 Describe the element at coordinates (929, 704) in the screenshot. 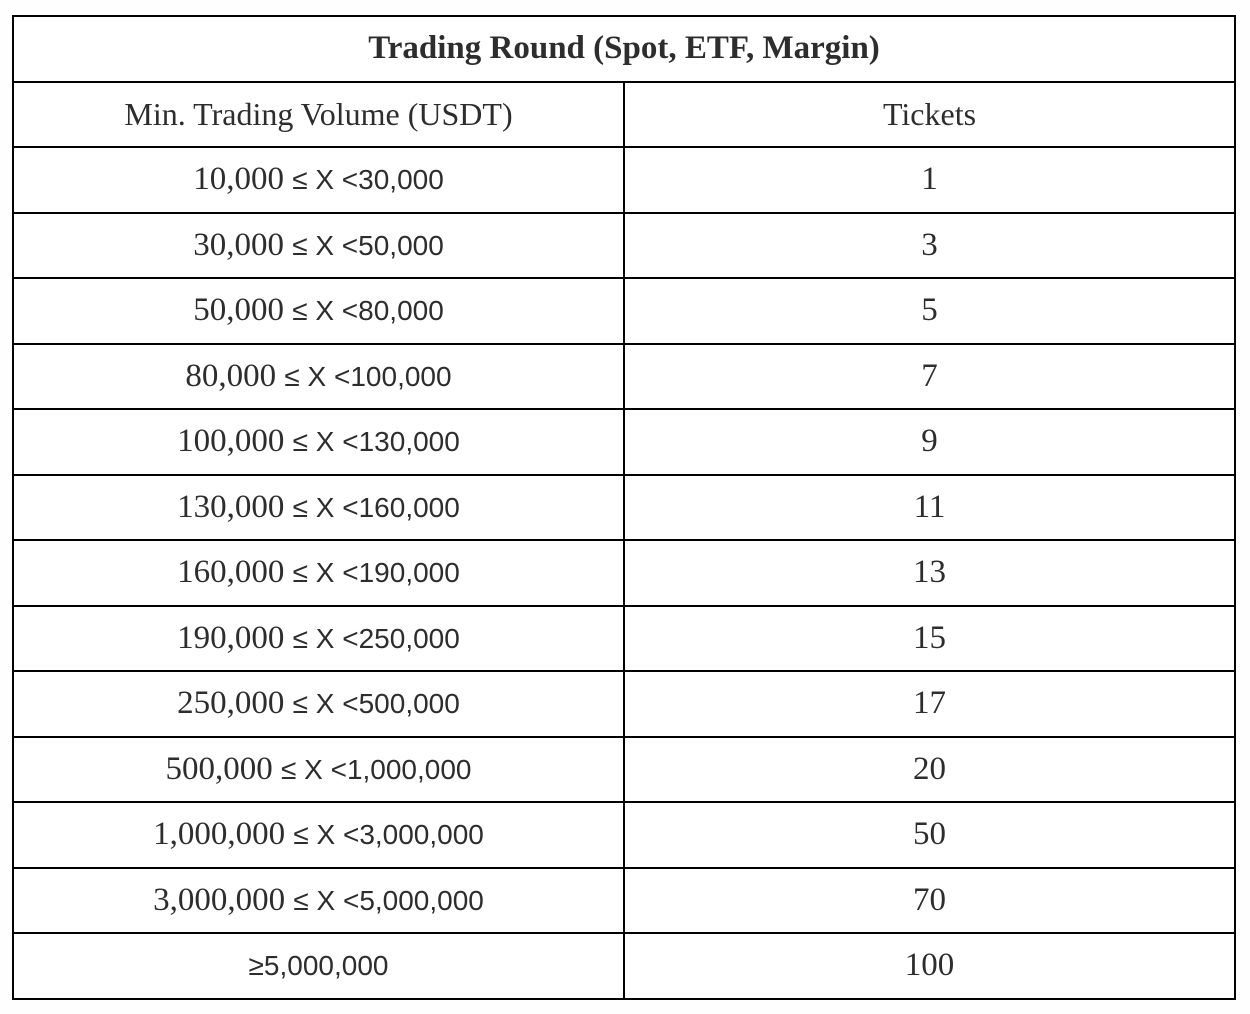

I see `tickets-cell: 17` at that location.